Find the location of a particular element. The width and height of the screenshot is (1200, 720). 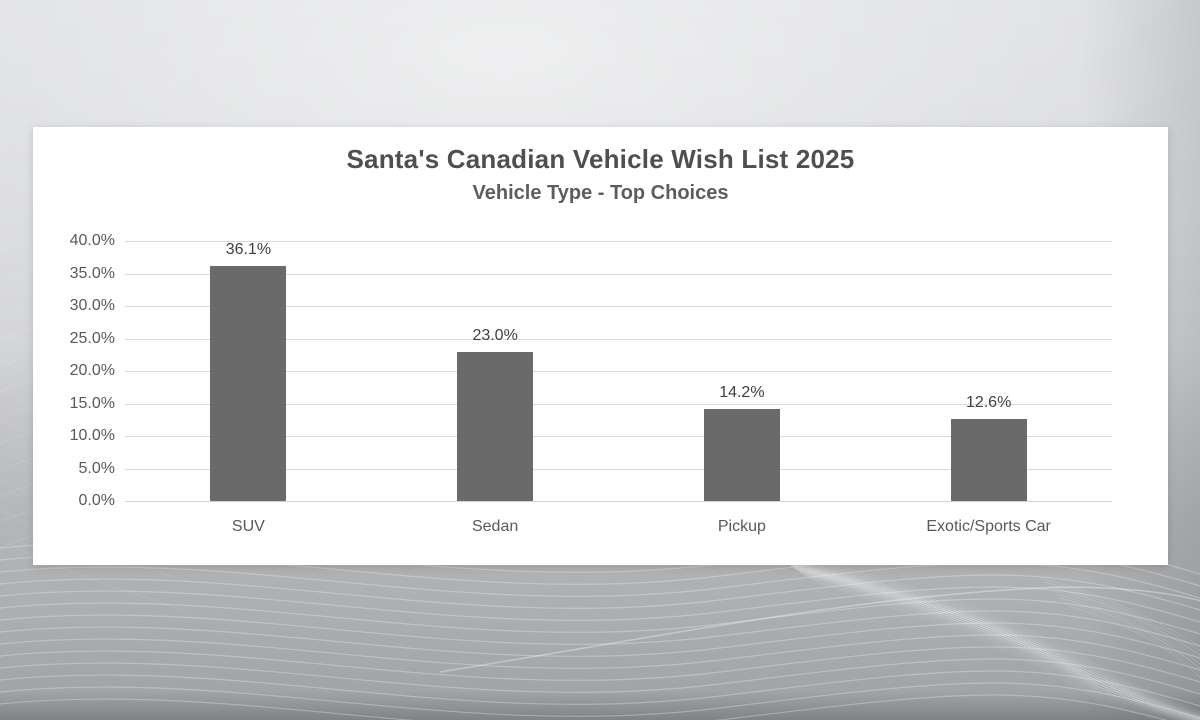

bar-value-label: 12.6% is located at coordinates (988, 403).